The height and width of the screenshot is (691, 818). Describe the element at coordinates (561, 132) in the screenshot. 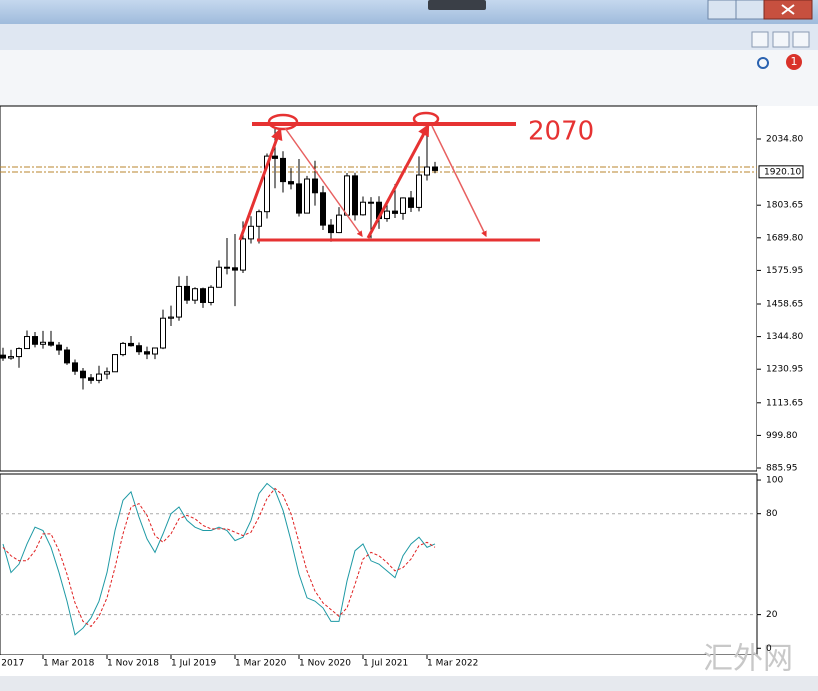

I see `annotation-label: 2070` at that location.